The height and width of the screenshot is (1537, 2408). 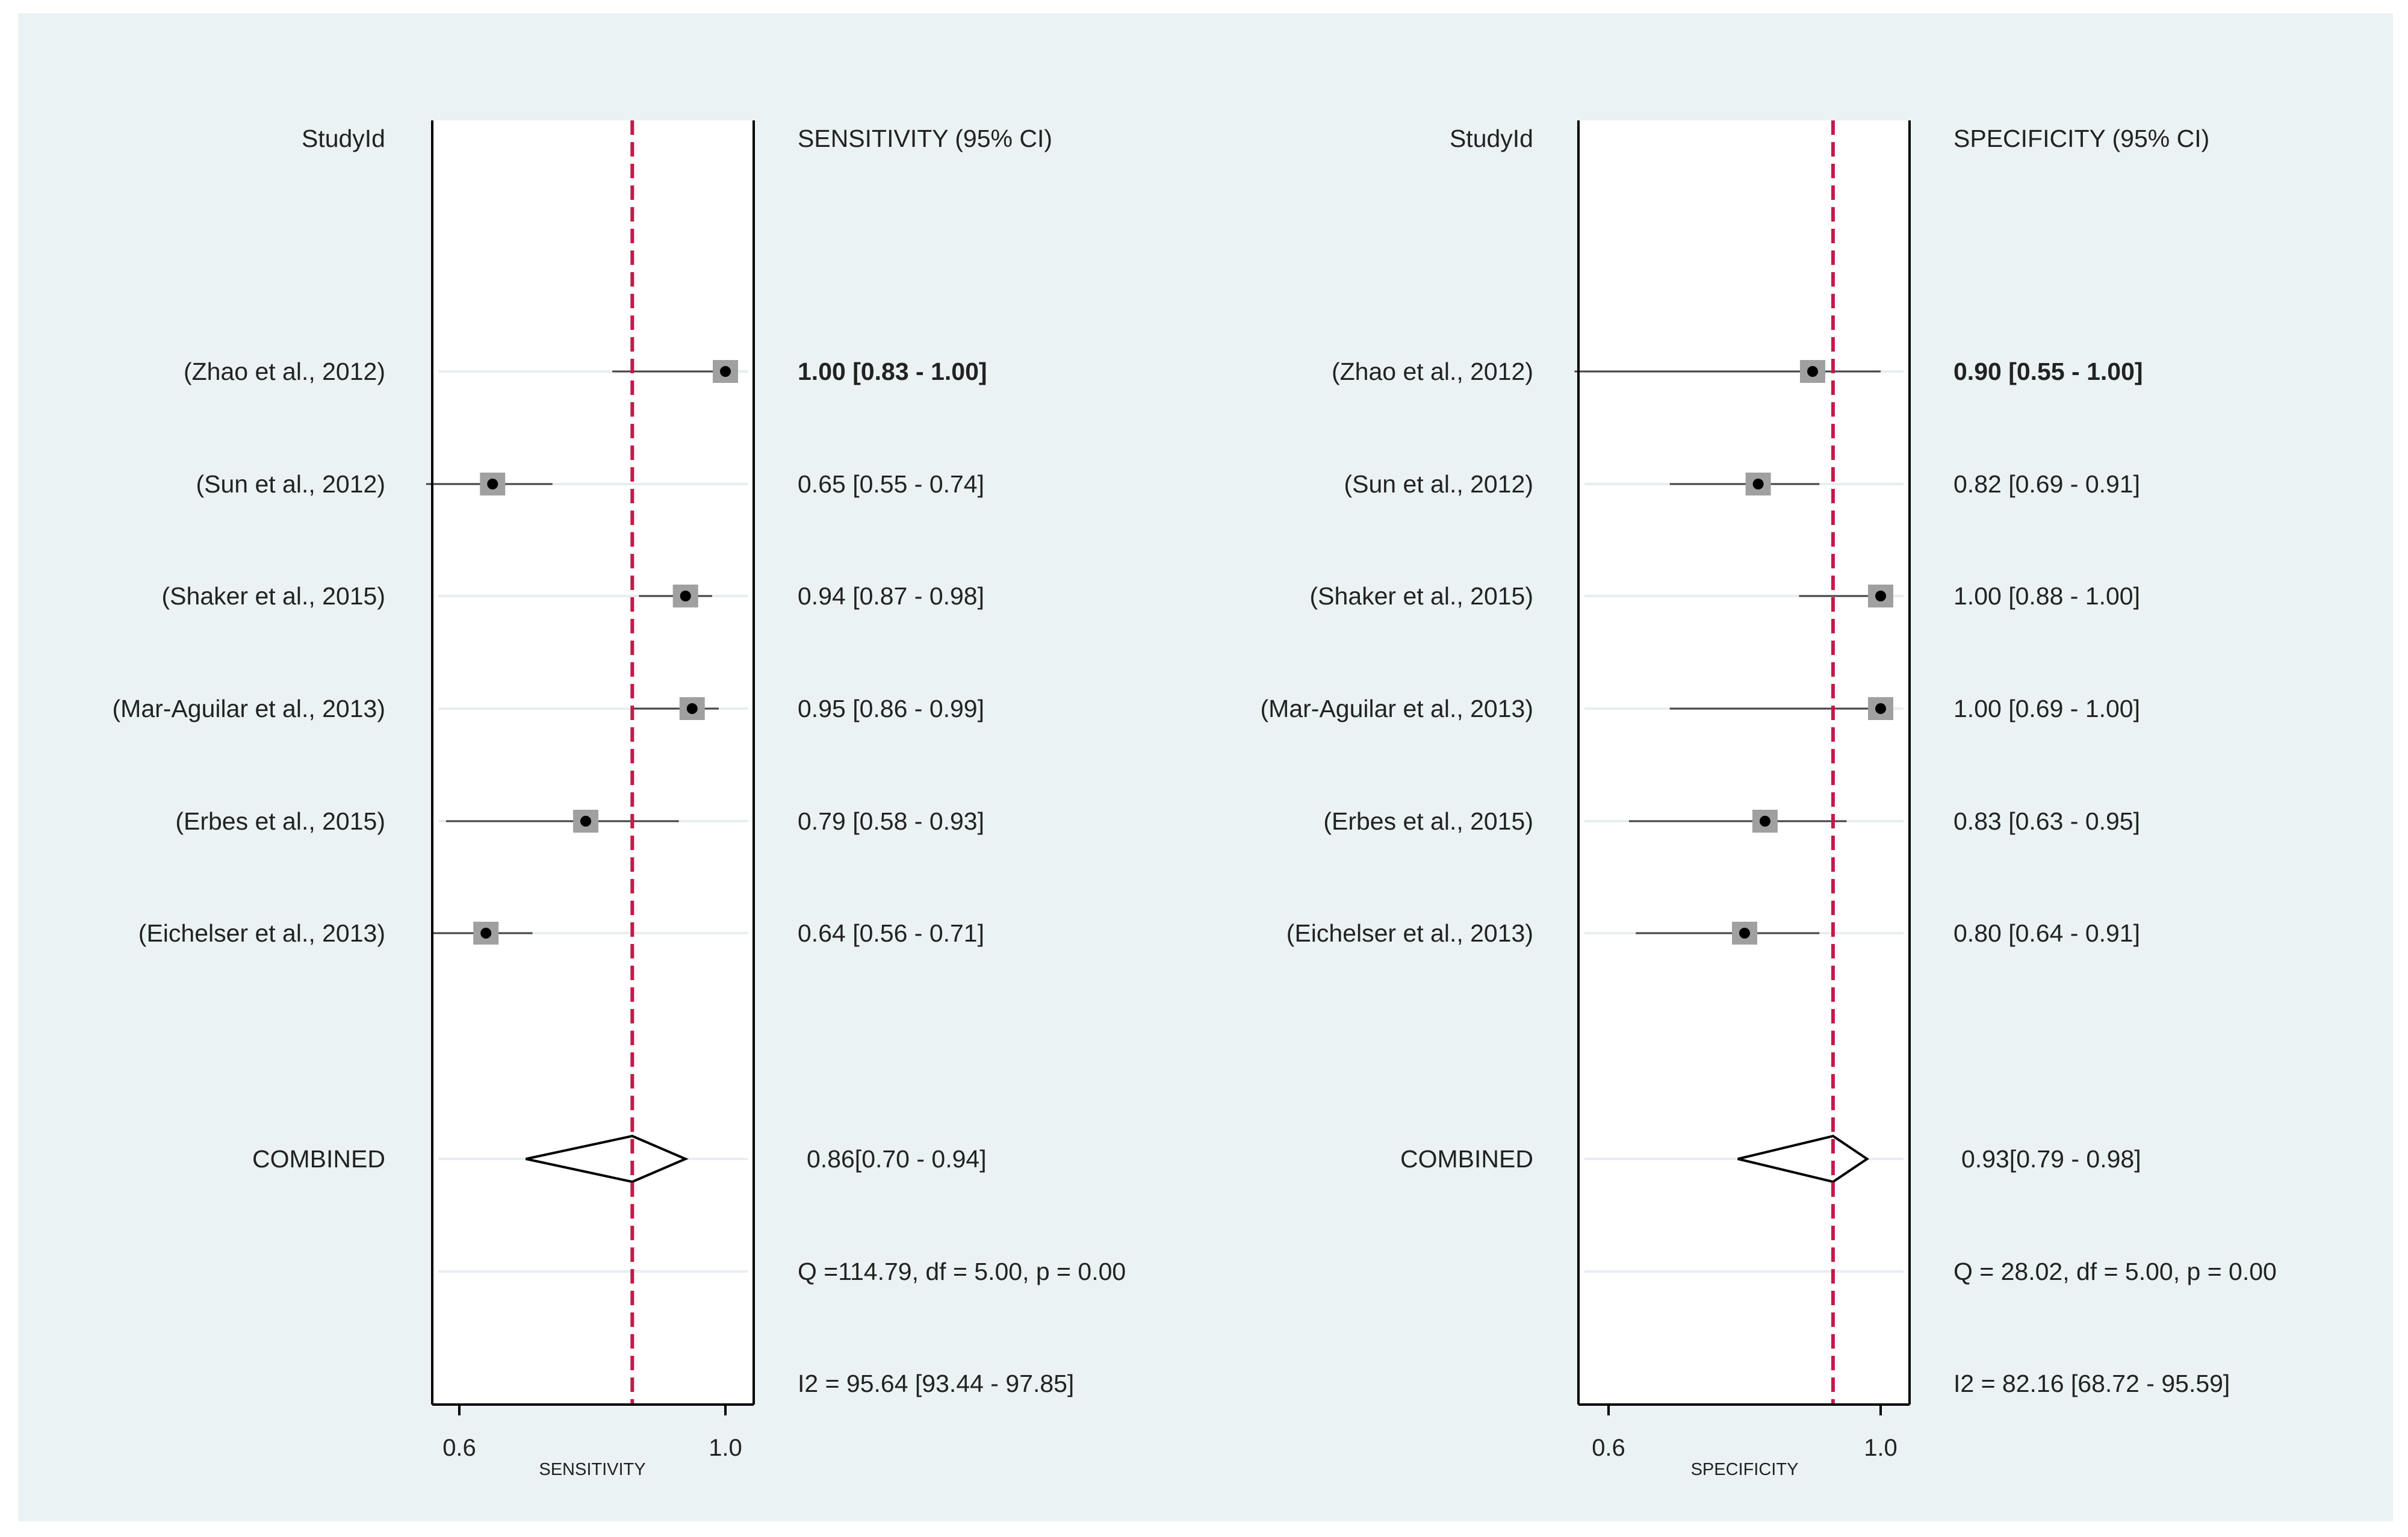 What do you see at coordinates (891, 821) in the screenshot?
I see `estimate-label: 0.79 [0.58 - 0.93]` at bounding box center [891, 821].